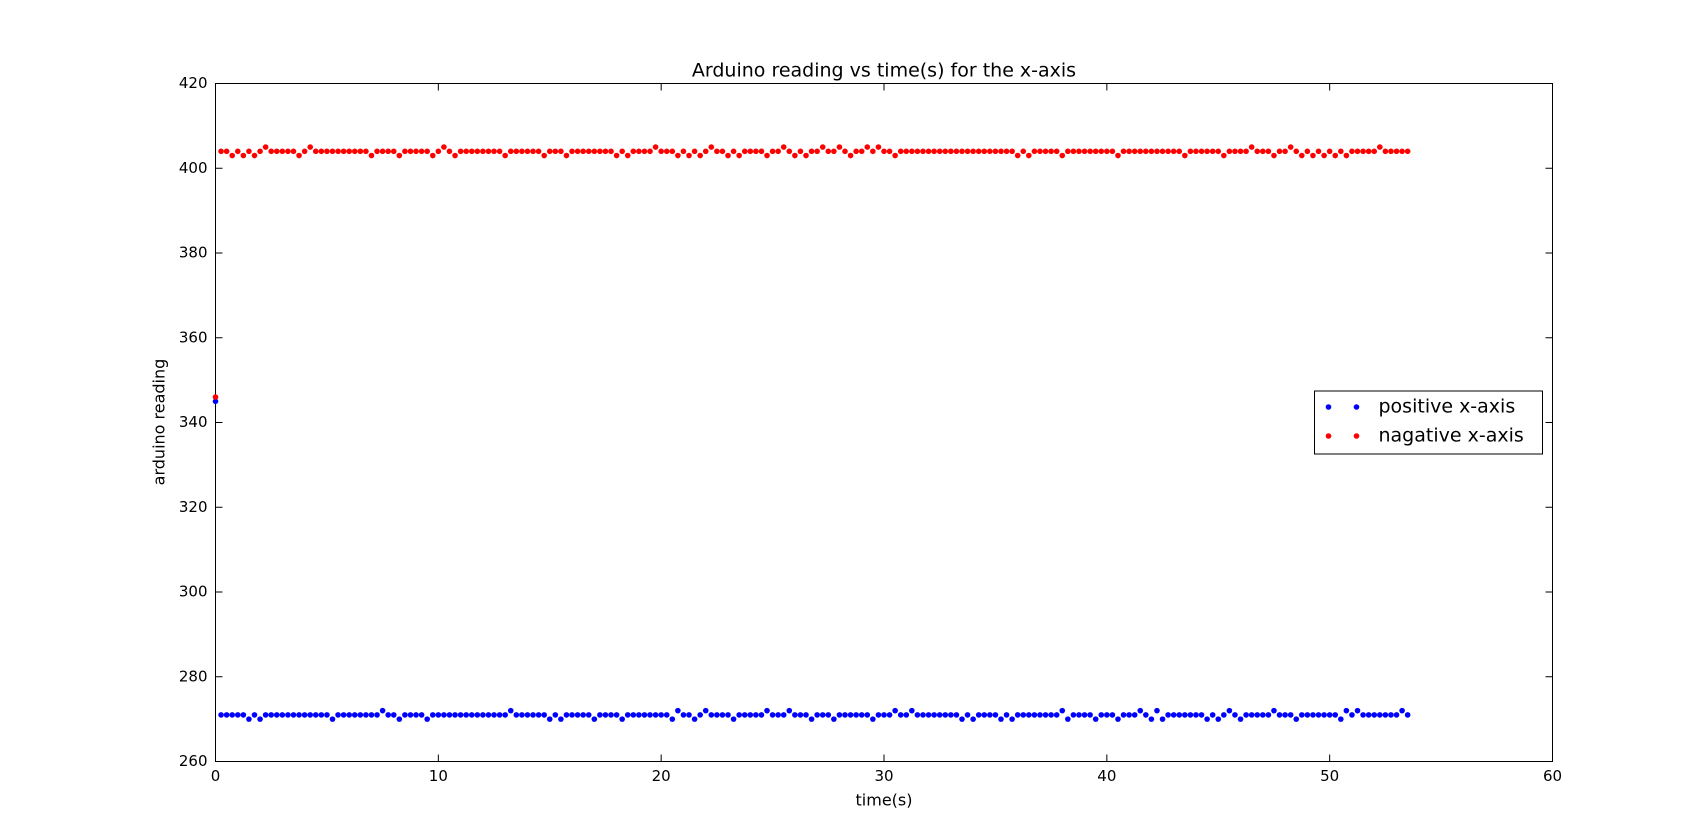 Image resolution: width=1707 pixels, height=838 pixels. I want to click on x-tick-label: 40, so click(1106, 776).